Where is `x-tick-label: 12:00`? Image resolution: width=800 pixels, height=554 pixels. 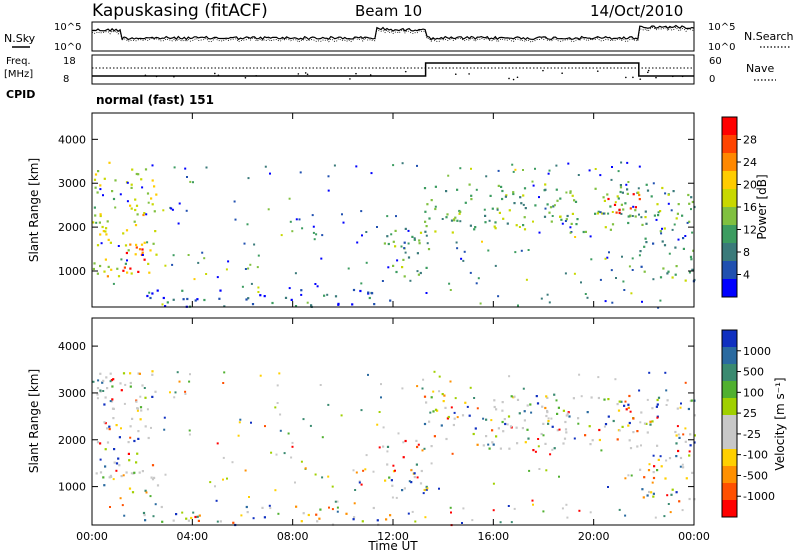 x-tick-label: 12:00 is located at coordinates (393, 536).